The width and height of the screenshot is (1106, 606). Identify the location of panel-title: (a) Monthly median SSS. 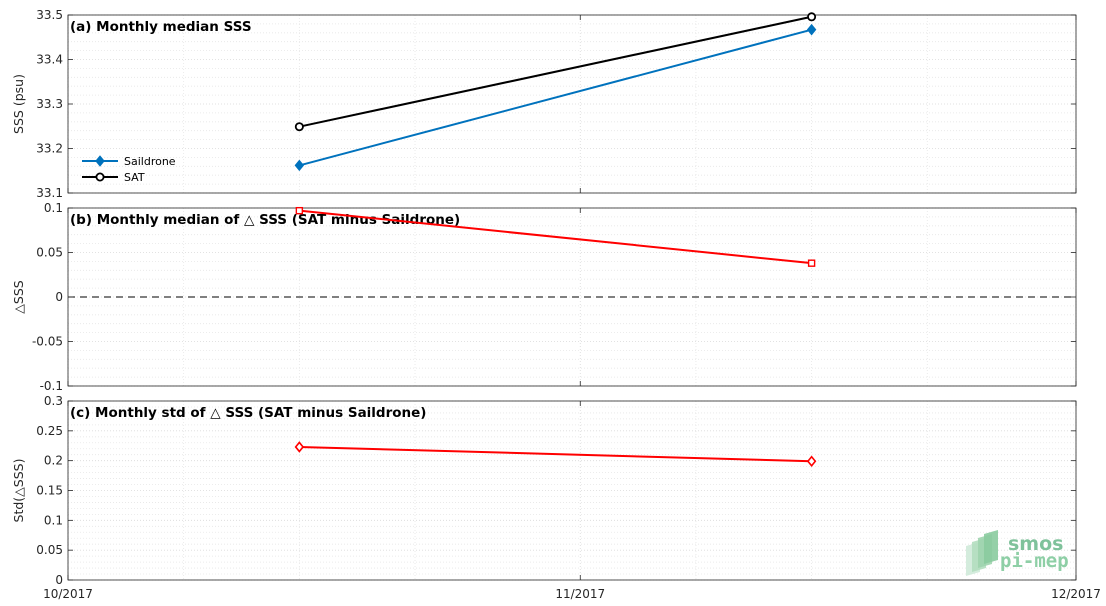
(161, 27).